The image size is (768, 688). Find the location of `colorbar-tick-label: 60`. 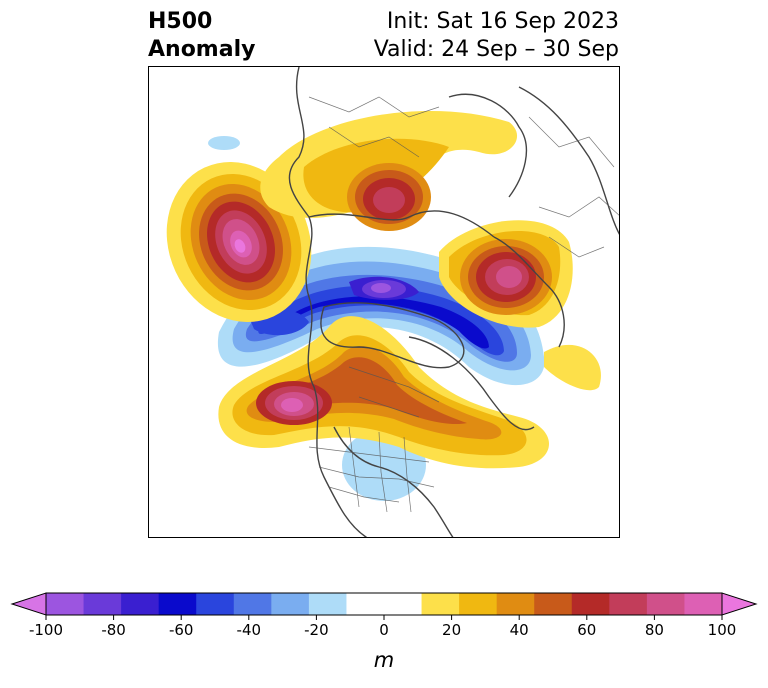

colorbar-tick-label: 60 is located at coordinates (586, 630).